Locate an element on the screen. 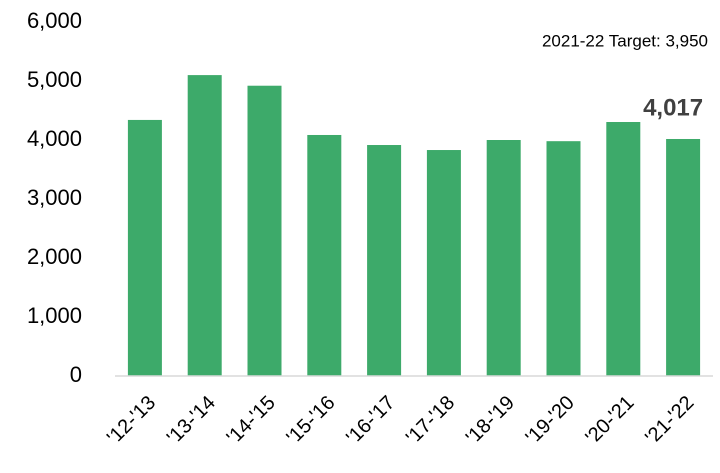 This screenshot has width=720, height=473. x-tick-label: '18-'19 is located at coordinates (490, 420).